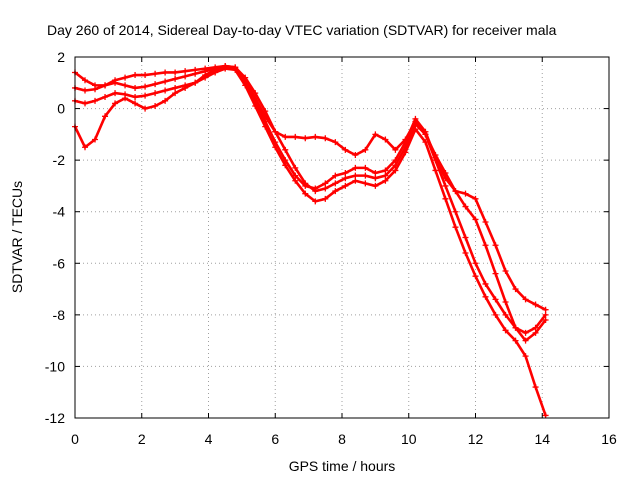 This screenshot has height=480, width=640. I want to click on x-tick-label: 4, so click(209, 439).